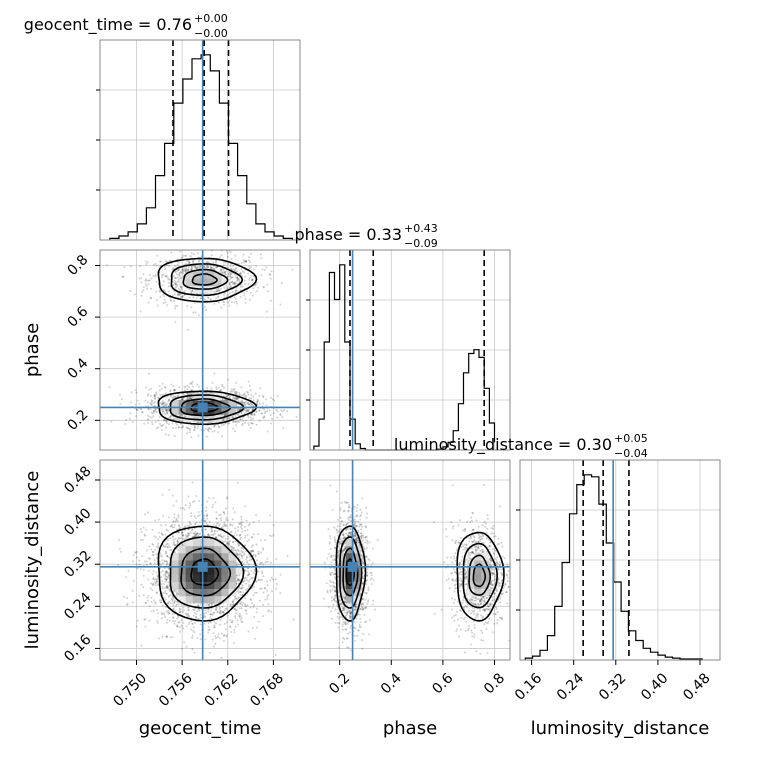 The height and width of the screenshot is (760, 760). Describe the element at coordinates (182, 282) in the screenshot. I see `density-cell` at that location.